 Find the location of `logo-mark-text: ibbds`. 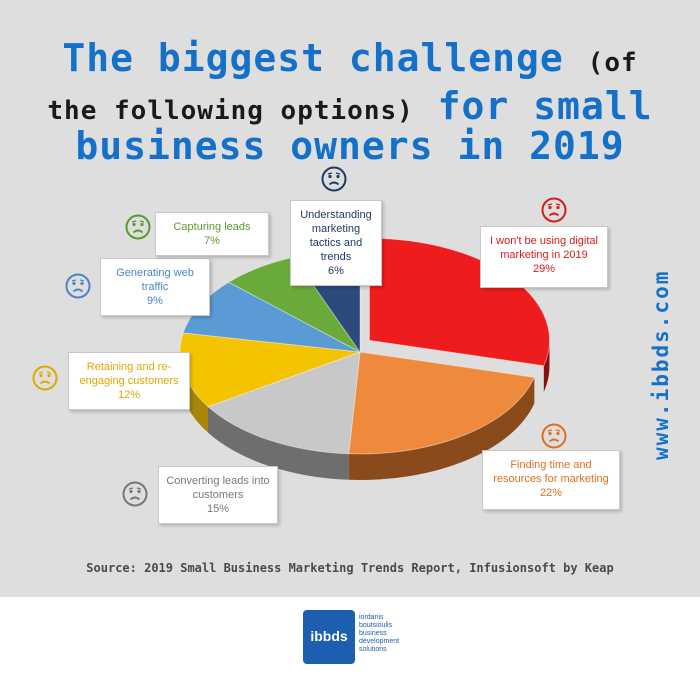

logo-mark-text: ibbds is located at coordinates (329, 636).